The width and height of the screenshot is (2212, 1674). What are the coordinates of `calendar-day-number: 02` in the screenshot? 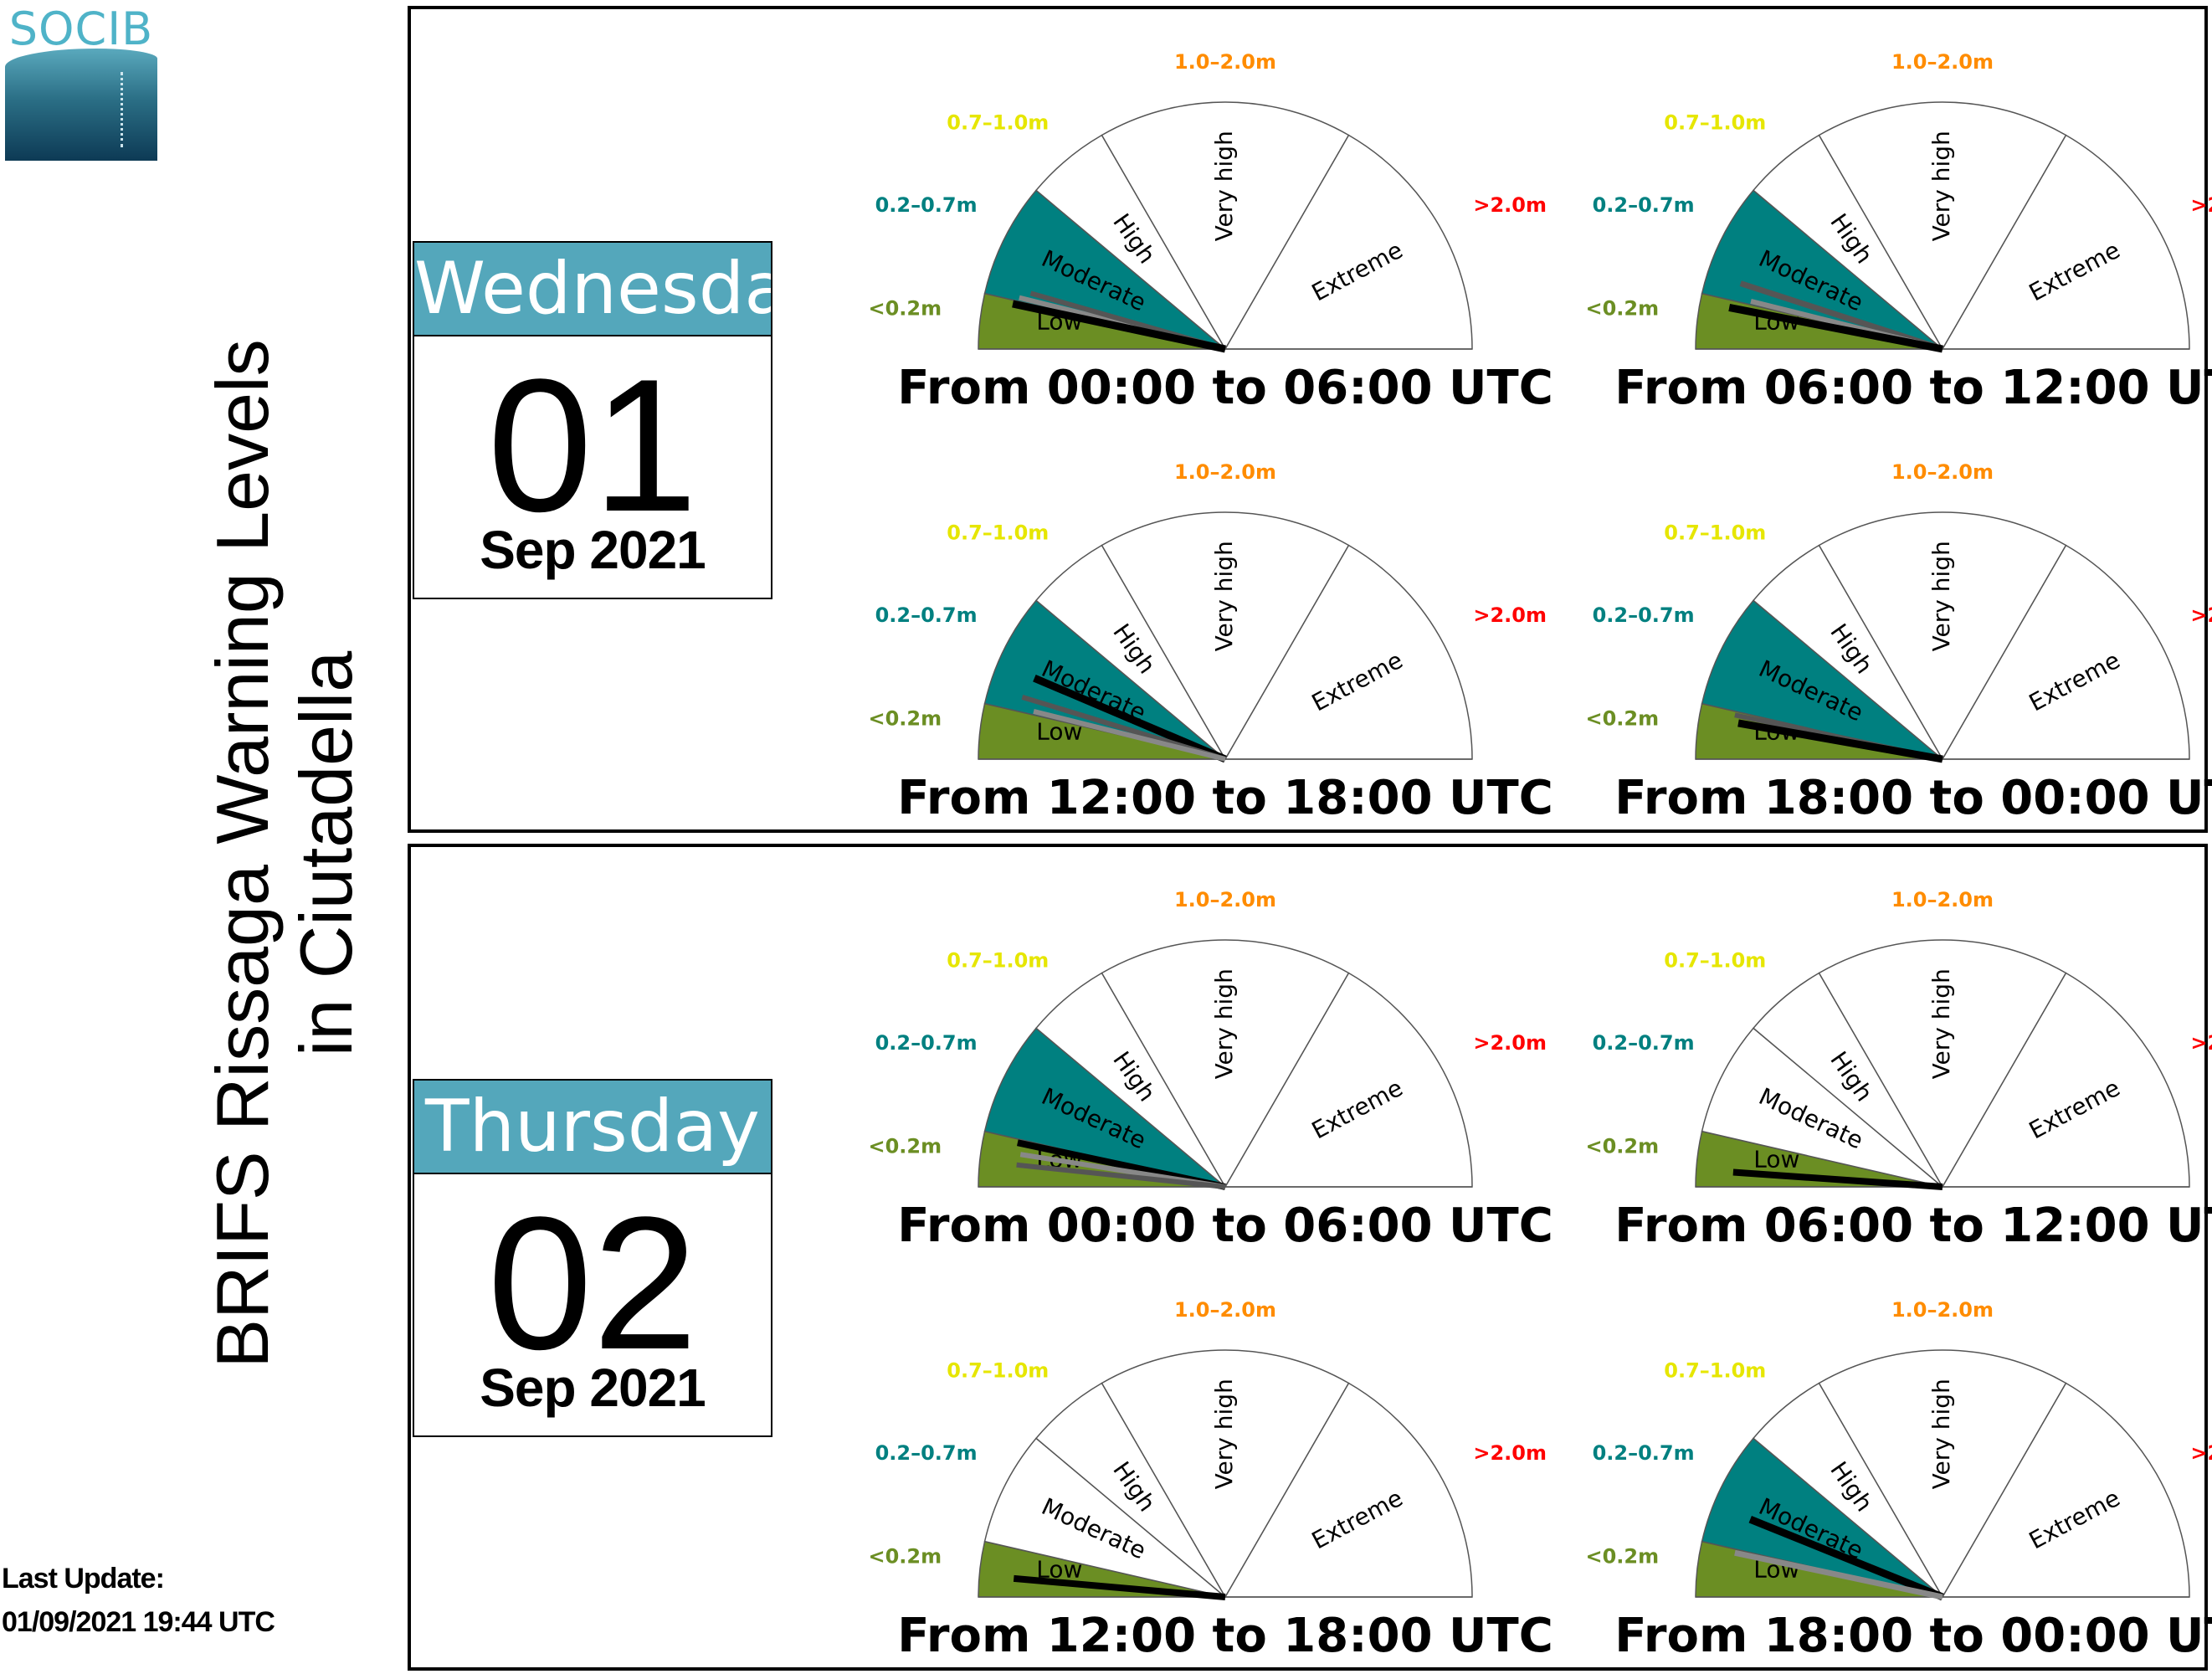 It's located at (592, 1283).